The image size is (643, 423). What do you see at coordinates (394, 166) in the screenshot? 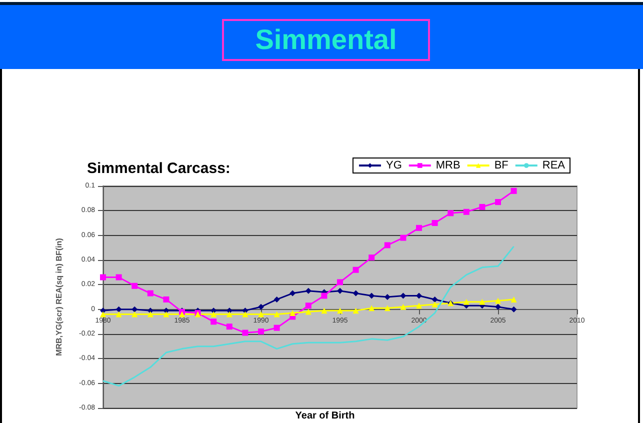
I see `legend-label: YG` at bounding box center [394, 166].